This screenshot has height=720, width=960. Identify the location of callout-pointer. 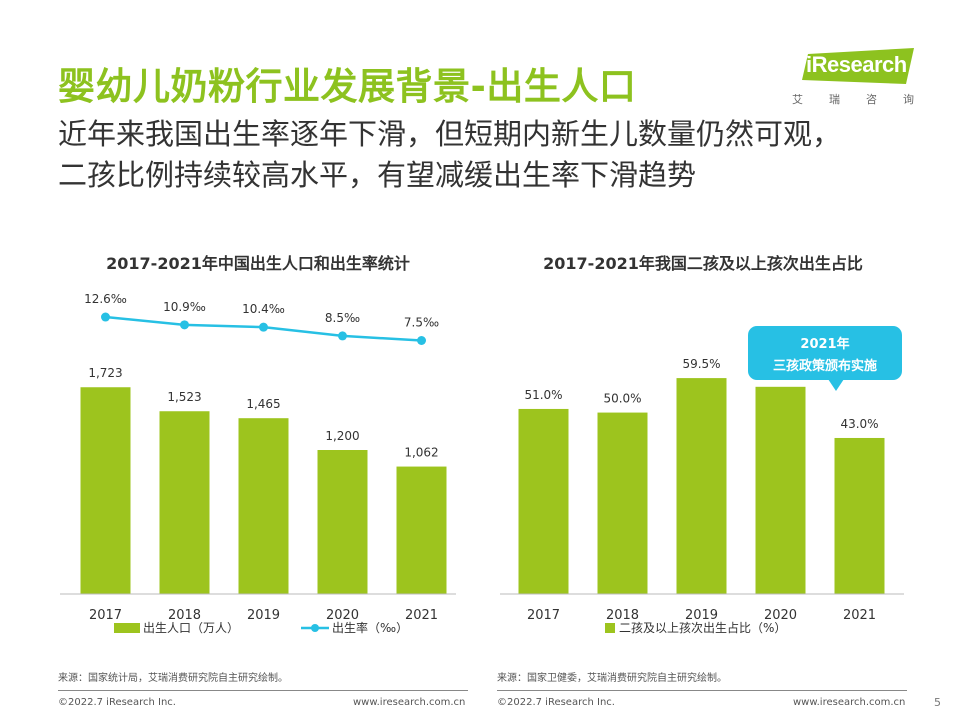
(836, 385).